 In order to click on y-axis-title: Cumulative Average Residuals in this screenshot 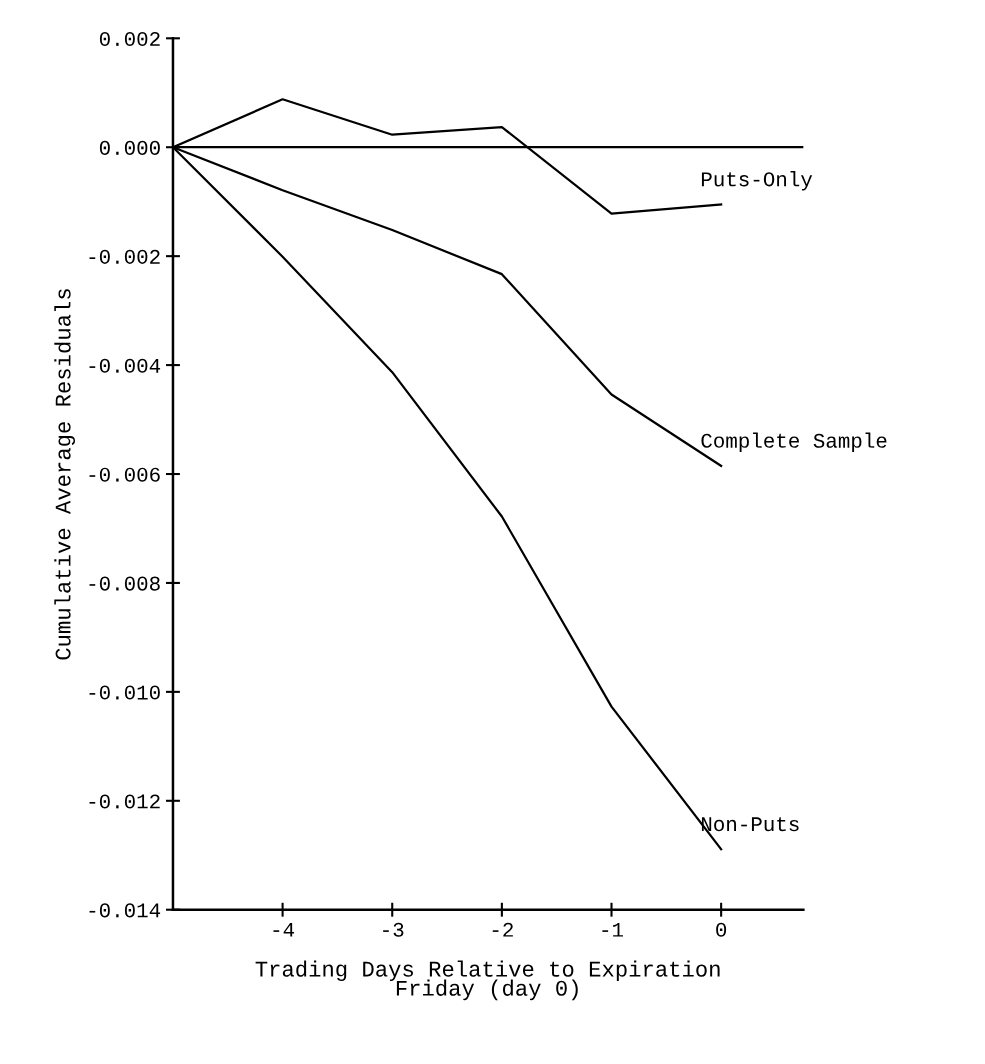, I will do `click(65, 474)`.